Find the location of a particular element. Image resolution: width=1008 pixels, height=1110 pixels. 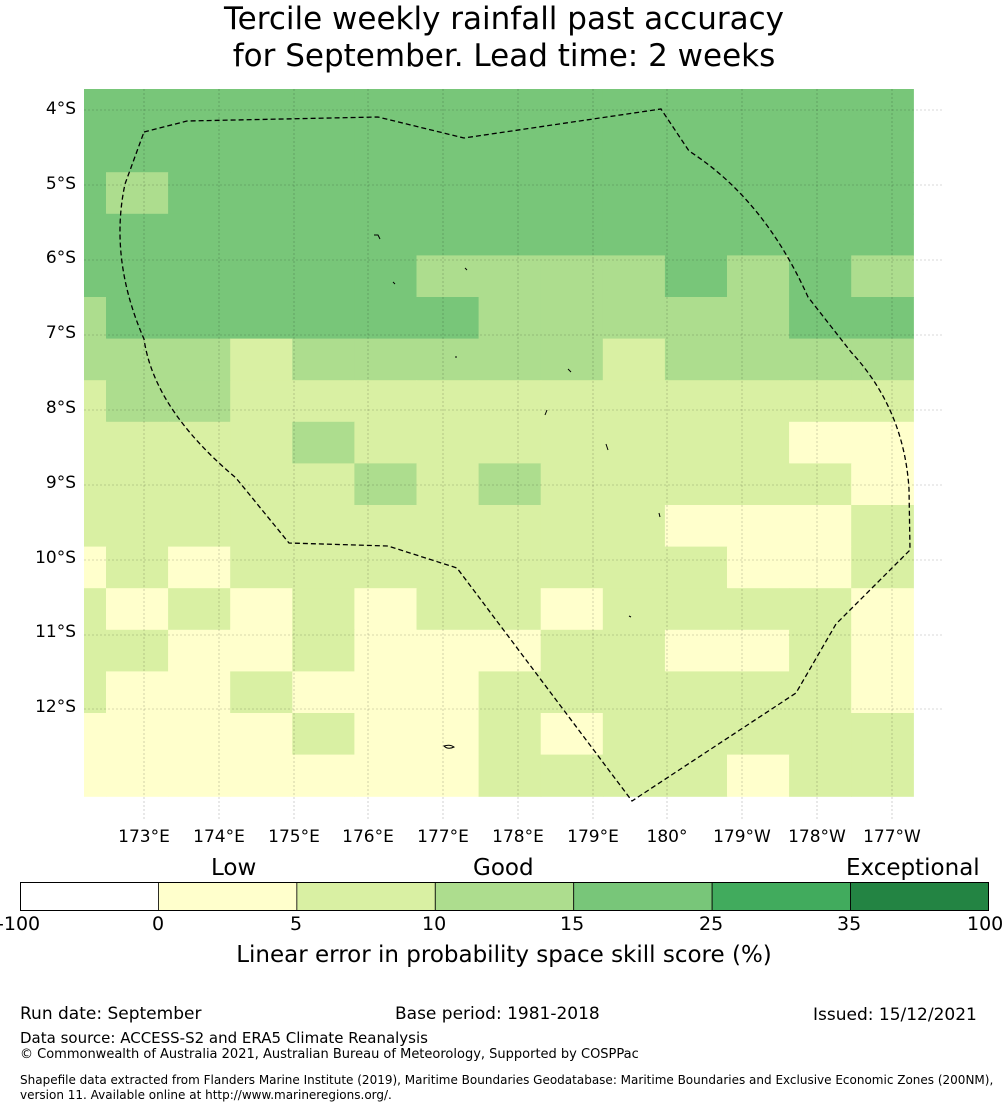

colorbar-tick: 35 is located at coordinates (849, 924).